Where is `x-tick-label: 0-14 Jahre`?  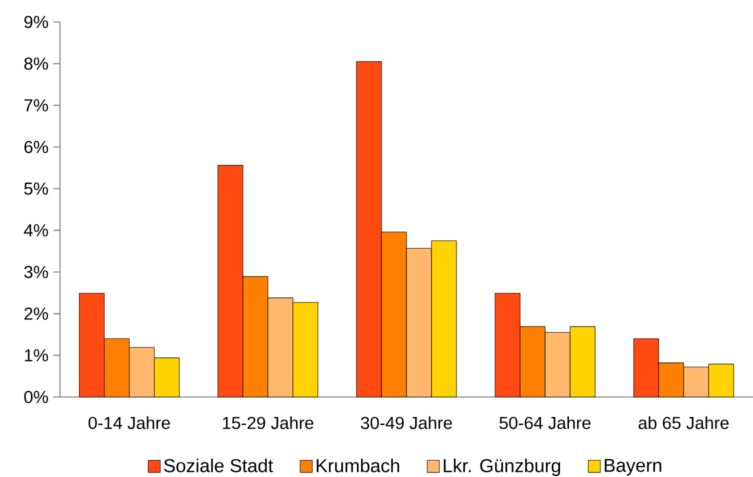 x-tick-label: 0-14 Jahre is located at coordinates (129, 423).